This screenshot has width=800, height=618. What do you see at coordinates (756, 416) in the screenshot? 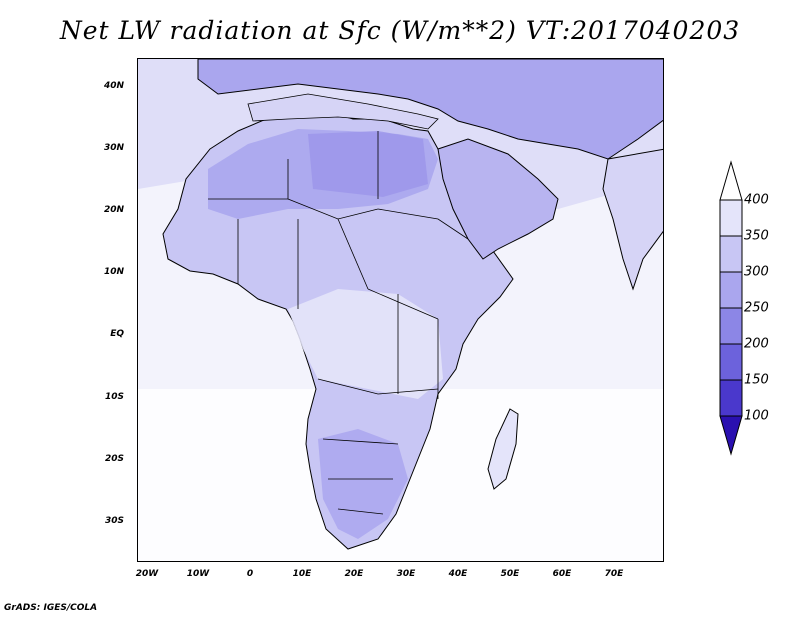
I see `colorbar-label-100: 100` at bounding box center [756, 416].